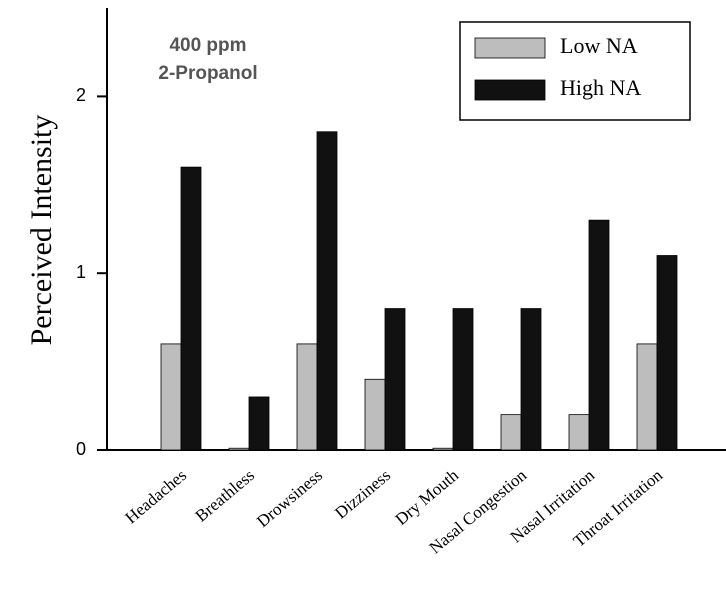 The image size is (726, 603). What do you see at coordinates (362, 494) in the screenshot?
I see `x-tick-label: Dizziness` at bounding box center [362, 494].